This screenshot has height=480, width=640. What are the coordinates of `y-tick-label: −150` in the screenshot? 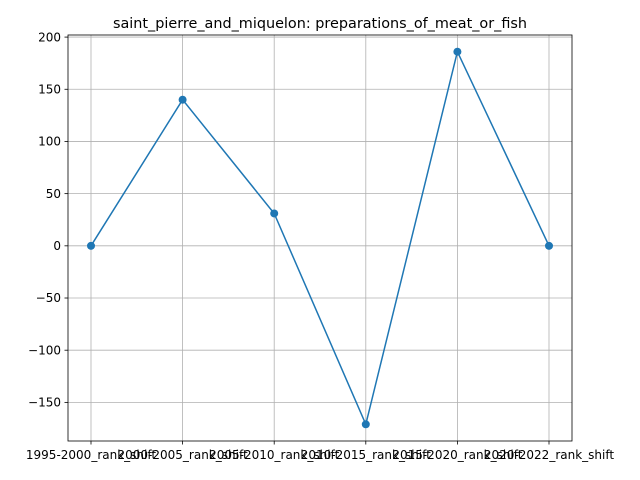 It's located at (44, 403).